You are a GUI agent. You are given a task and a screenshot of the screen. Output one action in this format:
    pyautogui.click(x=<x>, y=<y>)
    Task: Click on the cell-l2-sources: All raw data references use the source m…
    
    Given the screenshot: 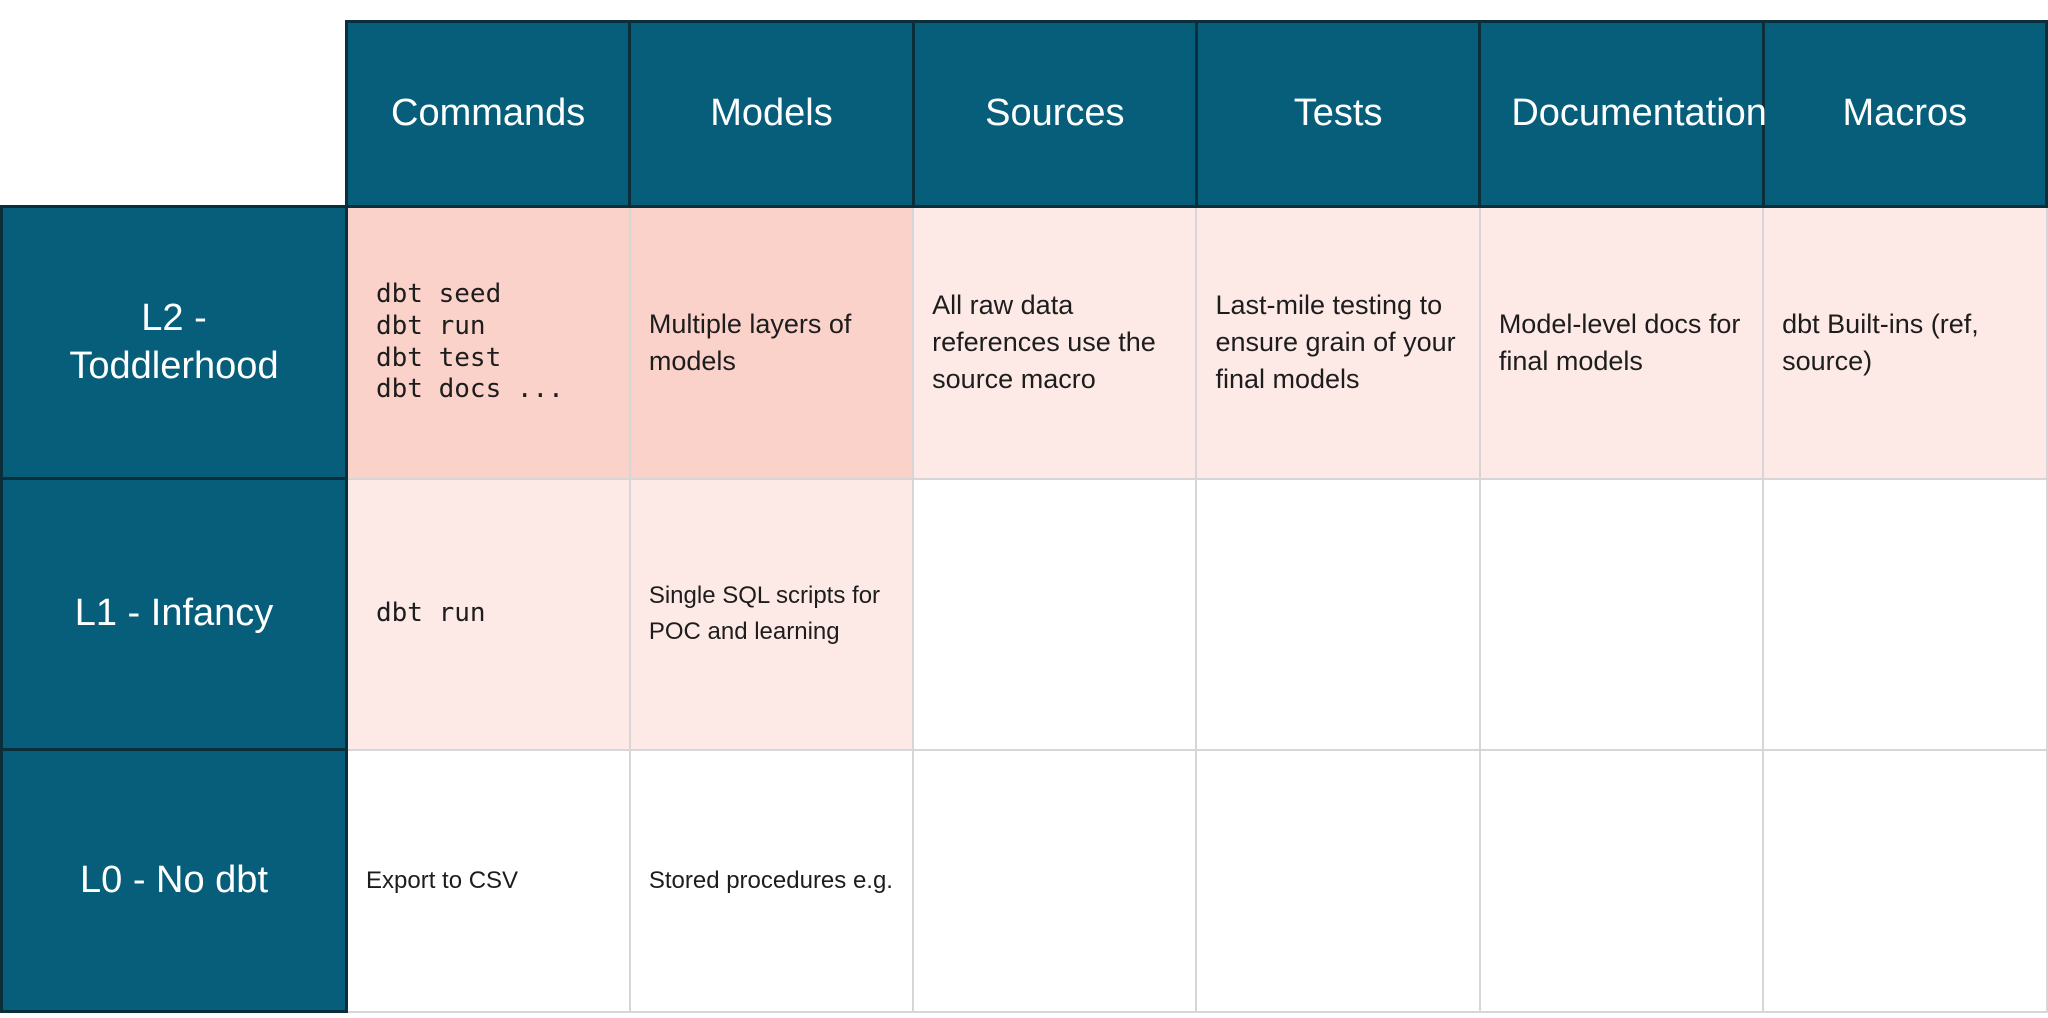 What is the action you would take?
    pyautogui.click(x=1055, y=342)
    